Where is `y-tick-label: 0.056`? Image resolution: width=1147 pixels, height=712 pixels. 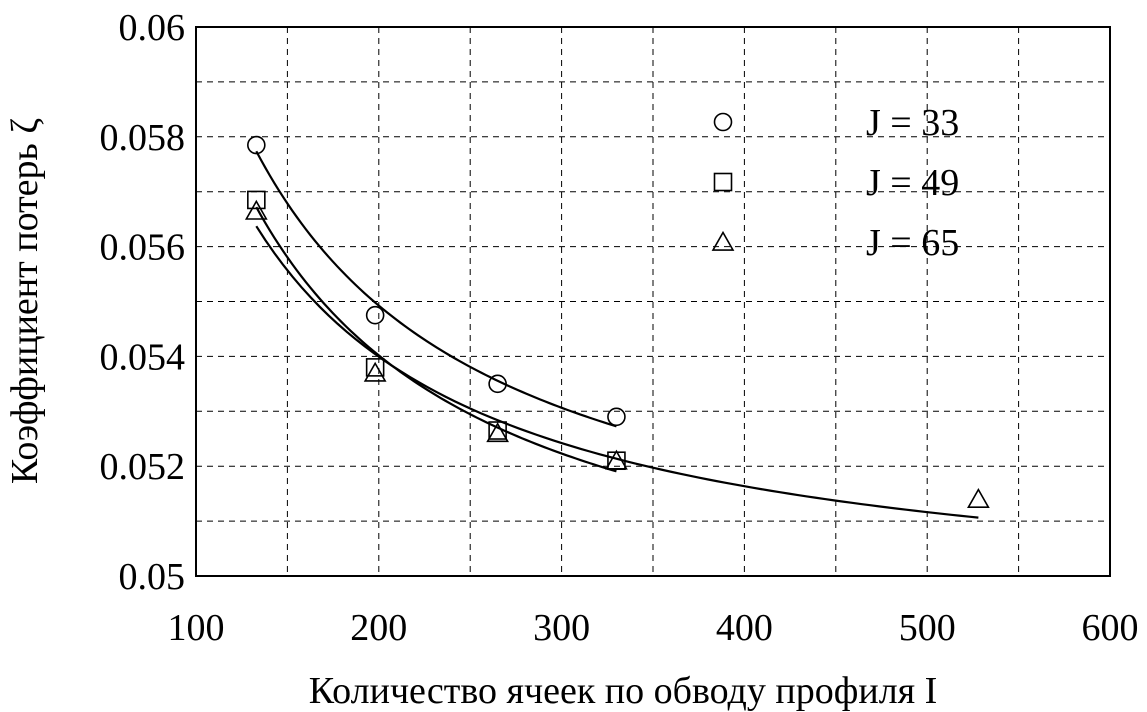 y-tick-label: 0.056 is located at coordinates (143, 248).